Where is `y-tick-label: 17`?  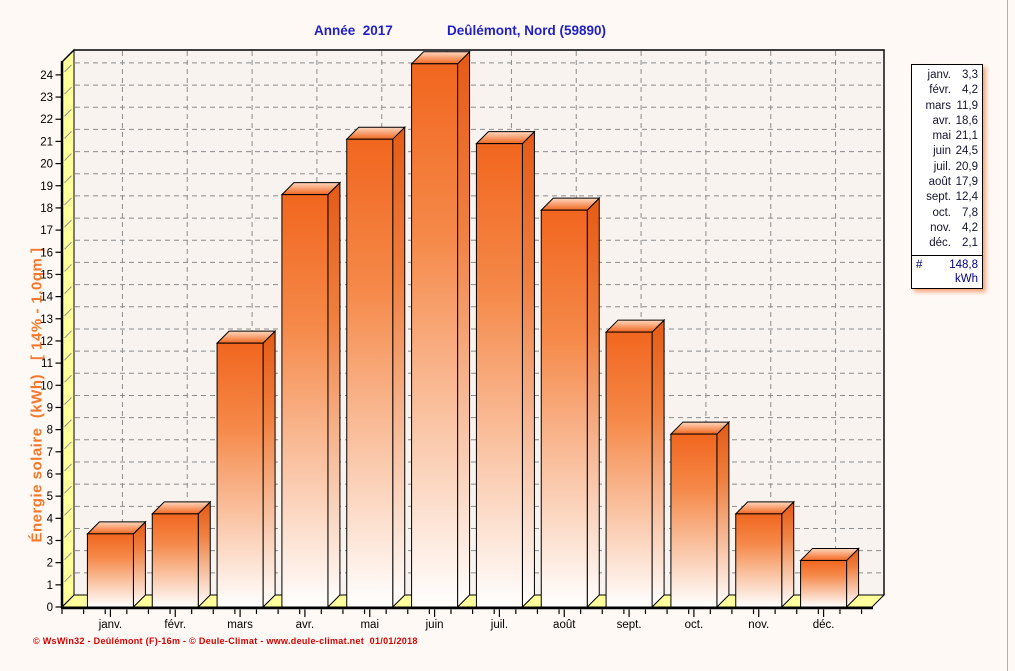 y-tick-label: 17 is located at coordinates (46, 231).